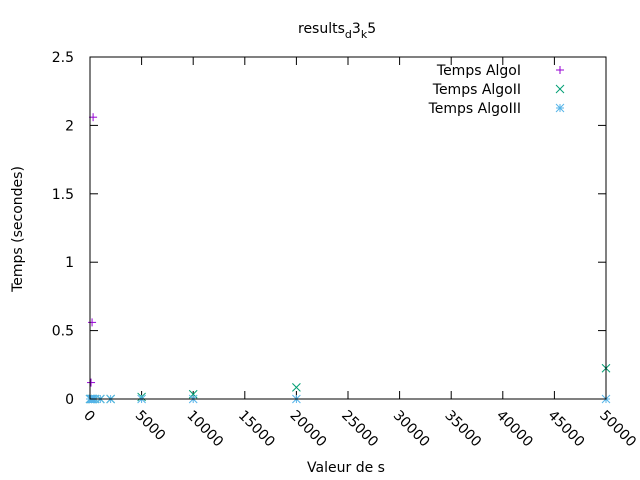 This screenshot has width=640, height=480. Describe the element at coordinates (63, 58) in the screenshot. I see `y-tick-label: 2.5` at that location.